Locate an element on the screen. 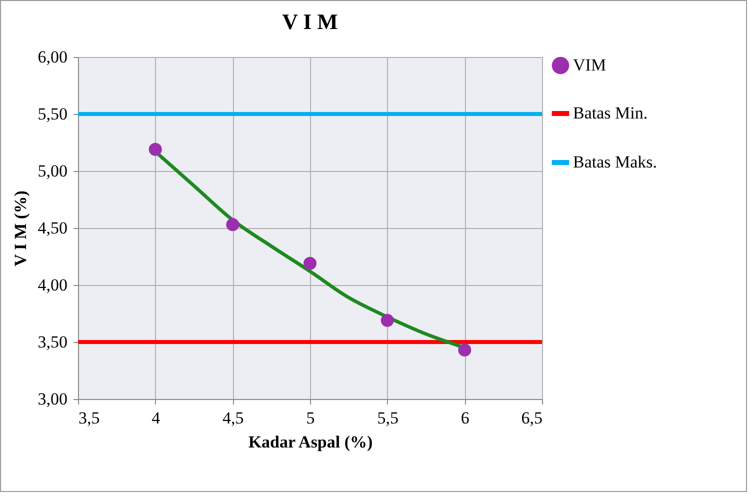  y-tick-label: 4,50 is located at coordinates (53, 228).